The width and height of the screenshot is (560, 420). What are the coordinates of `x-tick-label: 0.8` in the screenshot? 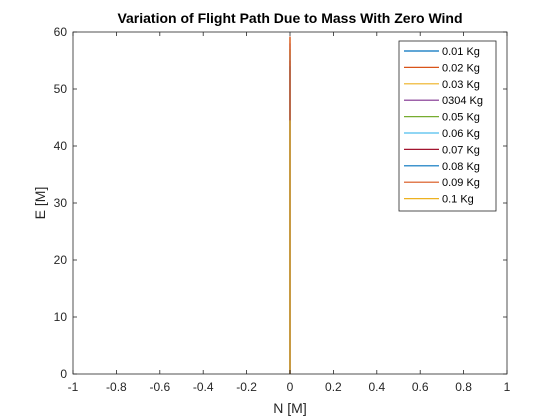 It's located at (463, 387).